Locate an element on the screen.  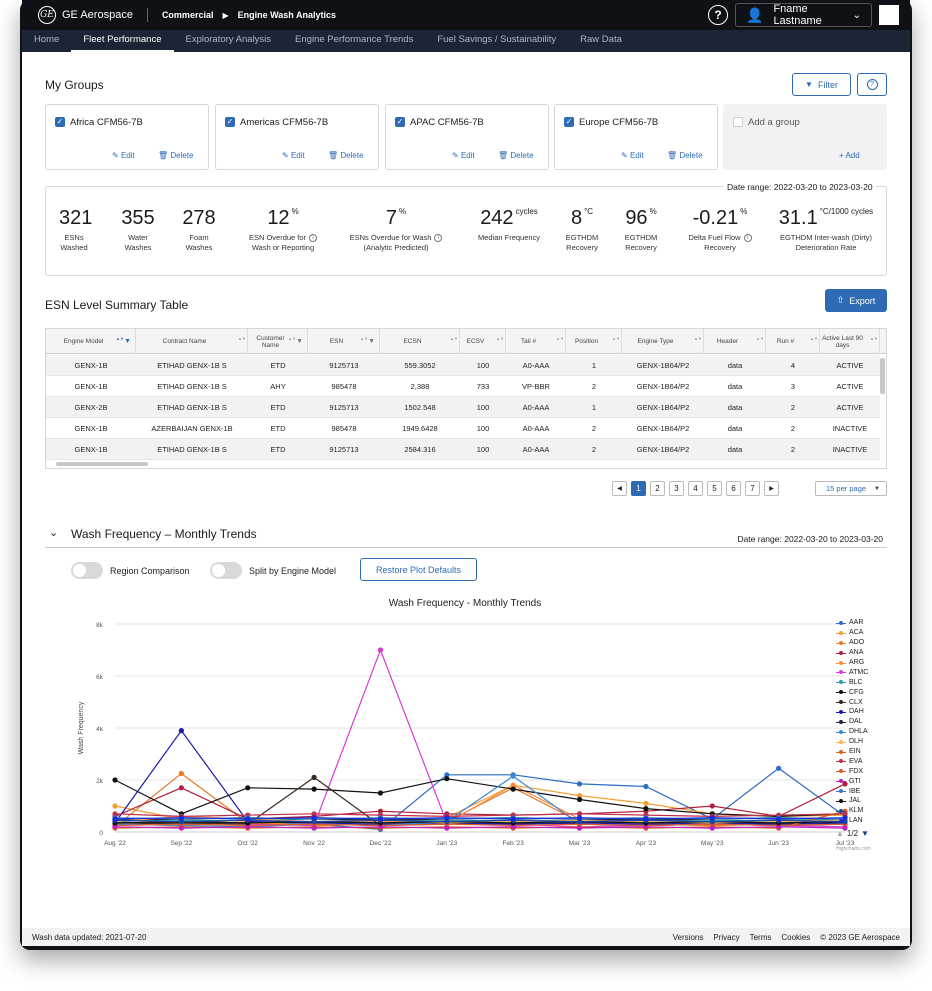
page-button: 3 is located at coordinates (676, 488).